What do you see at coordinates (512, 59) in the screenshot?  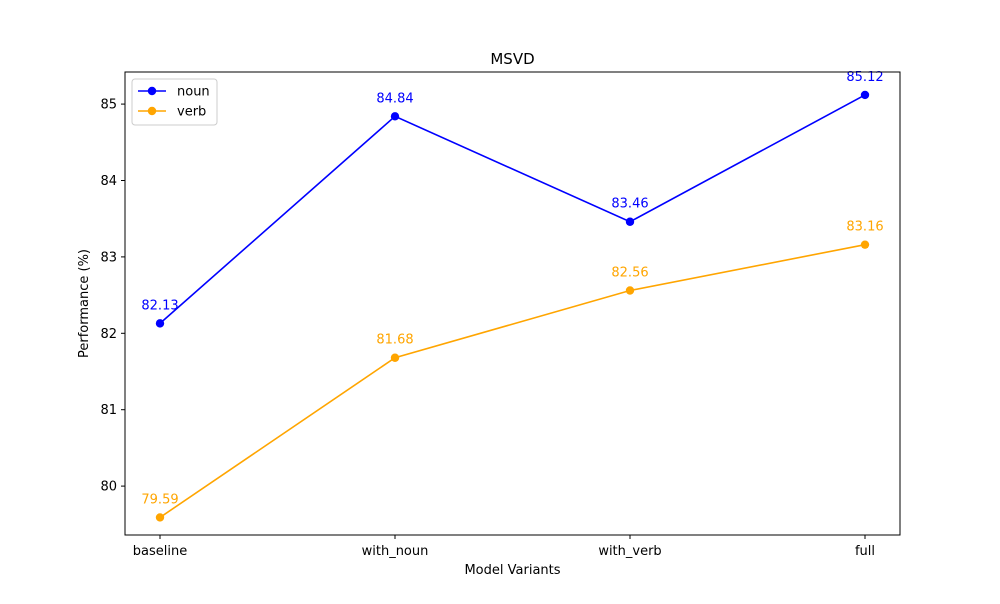 I see `chart-title: MSVD` at bounding box center [512, 59].